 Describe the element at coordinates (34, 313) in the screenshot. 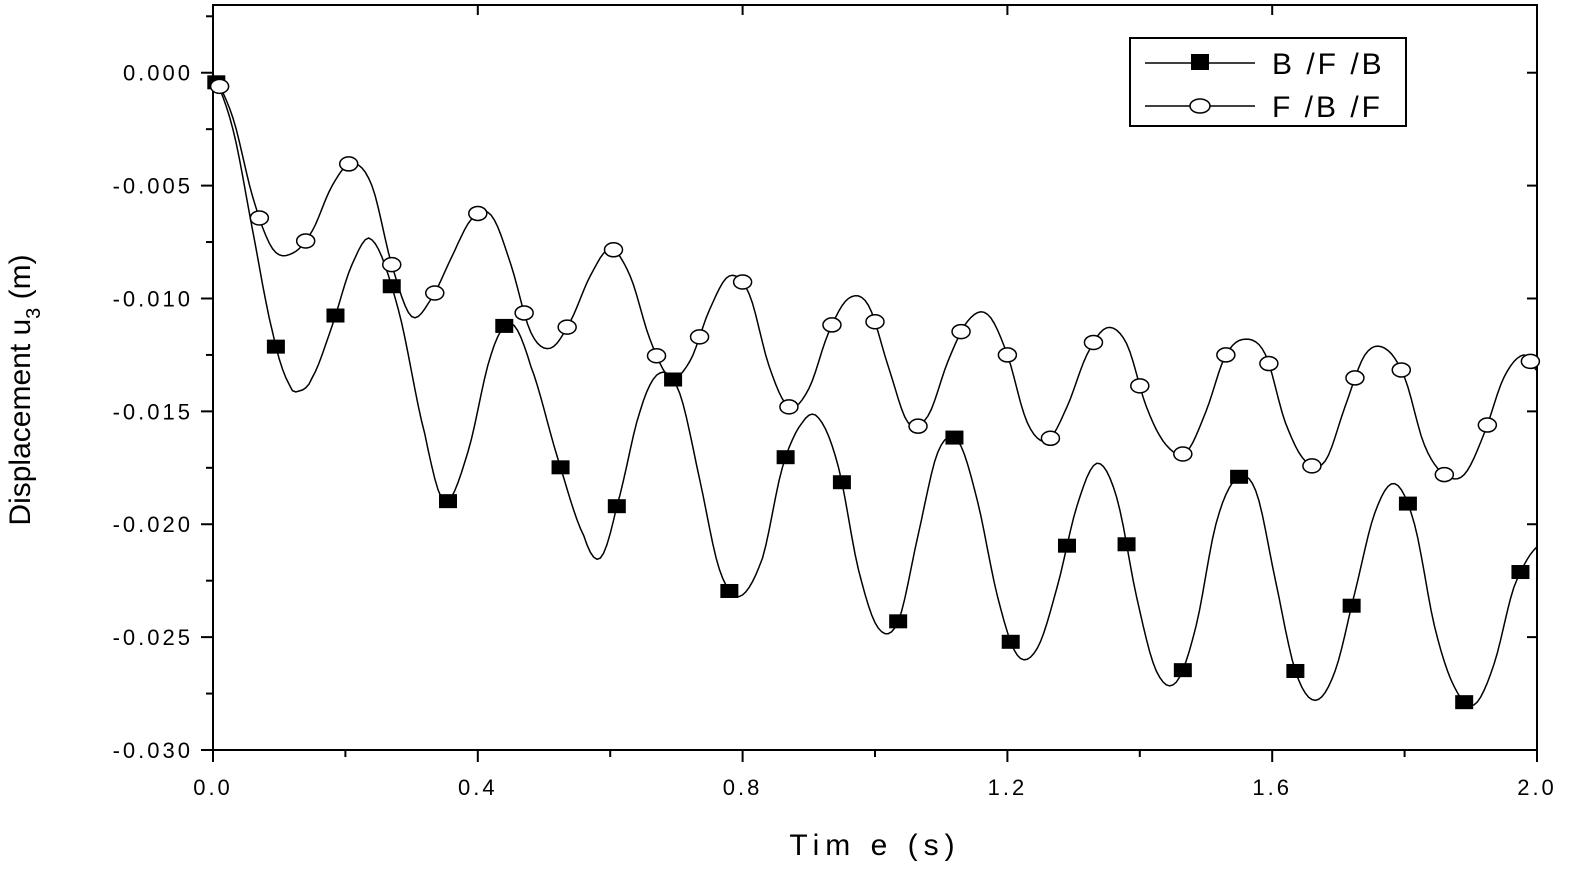

I see `y-axis-title-subscript: 3` at that location.